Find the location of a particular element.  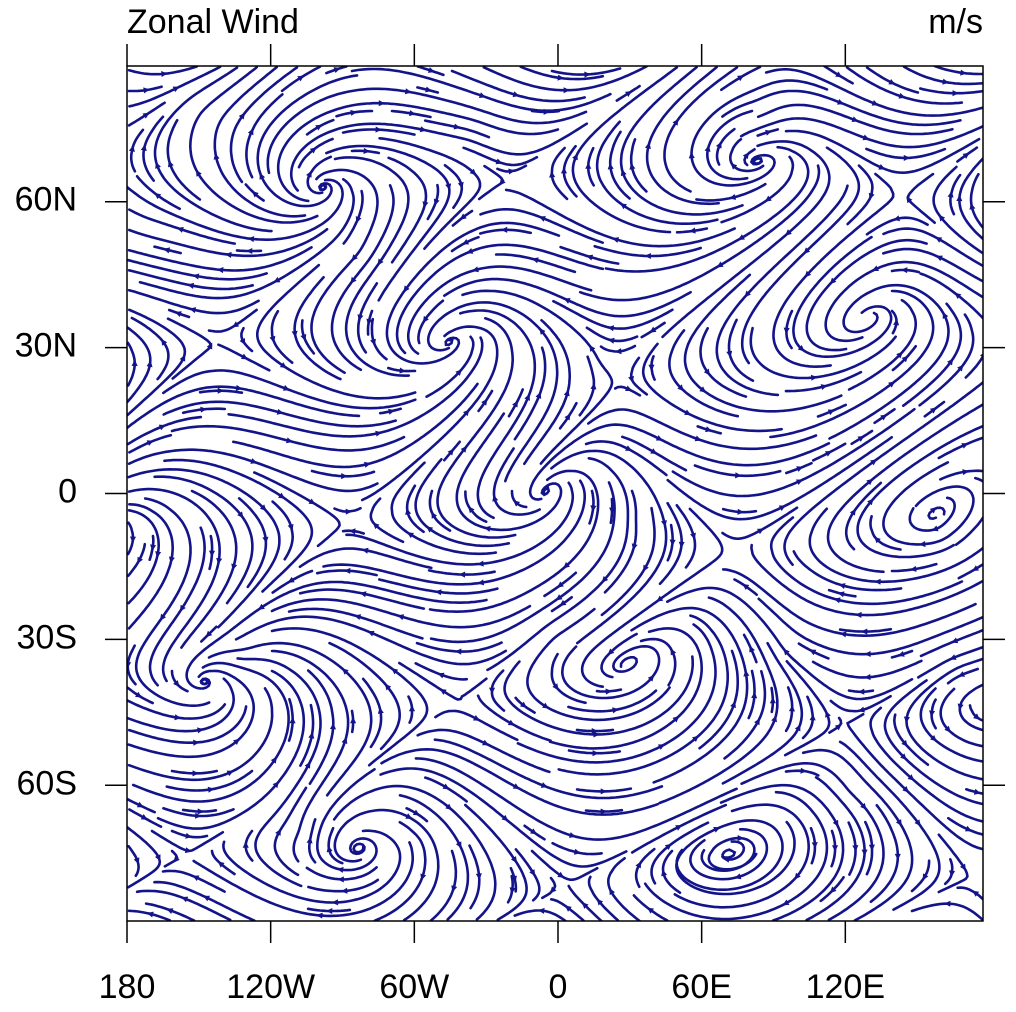

y-tick-label: 60S is located at coordinates (47, 783).